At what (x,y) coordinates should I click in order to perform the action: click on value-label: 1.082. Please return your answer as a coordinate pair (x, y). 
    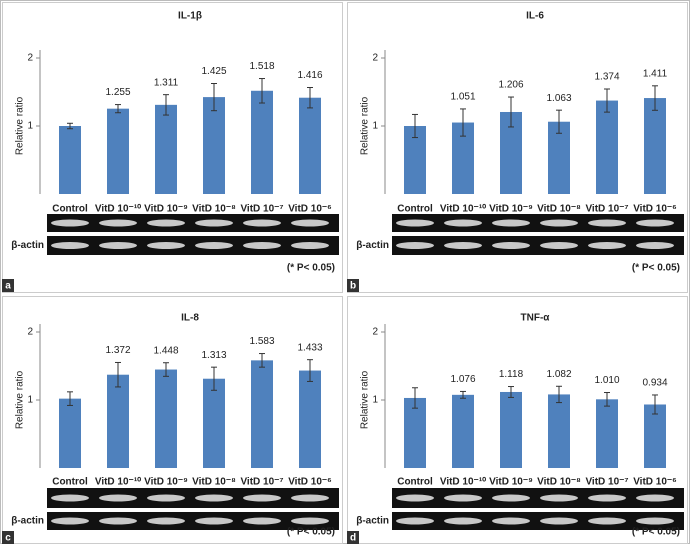
    Looking at the image, I should click on (558, 374).